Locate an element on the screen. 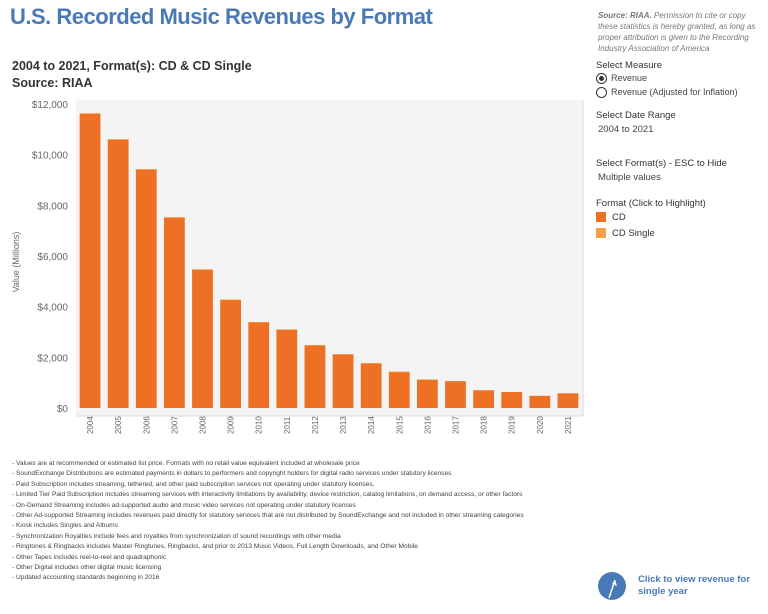 This screenshot has width=768, height=614. legend-item-cd: CD is located at coordinates (651, 217).